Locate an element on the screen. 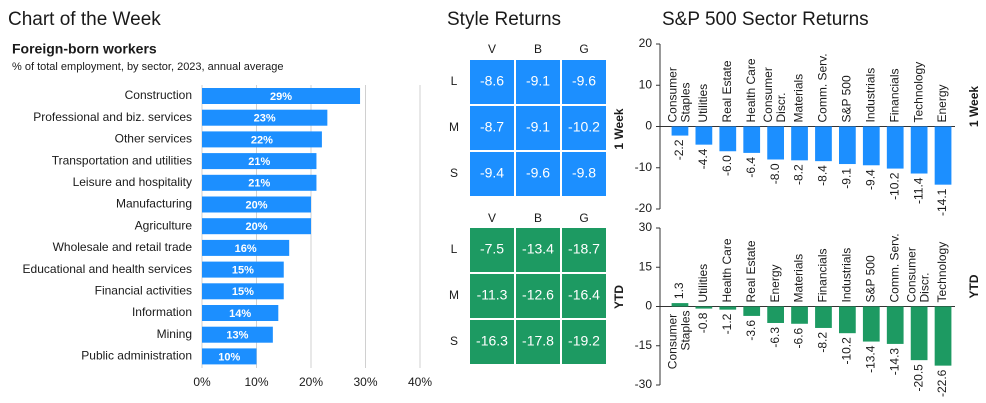  category-label-group: Health Care is located at coordinates (751, 90).